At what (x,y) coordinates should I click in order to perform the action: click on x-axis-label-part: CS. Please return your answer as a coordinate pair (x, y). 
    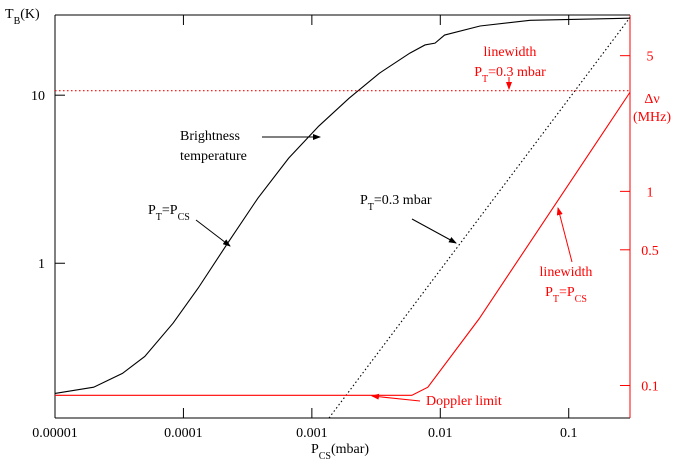
    Looking at the image, I should click on (325, 455).